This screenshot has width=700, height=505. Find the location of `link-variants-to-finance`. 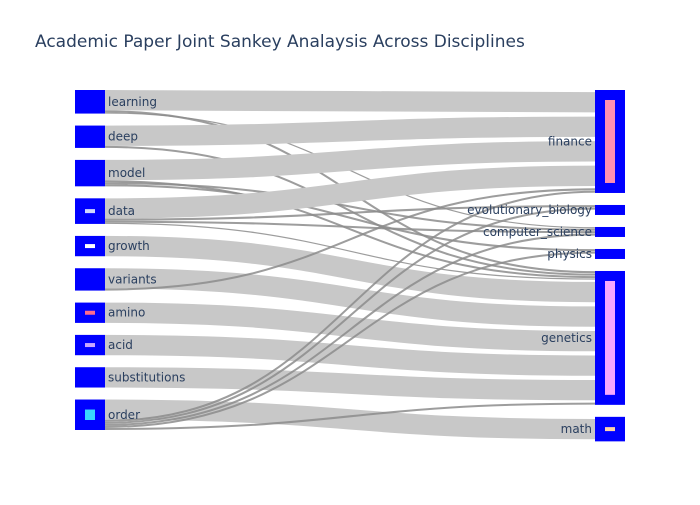

link-variants-to-finance is located at coordinates (350, 239).